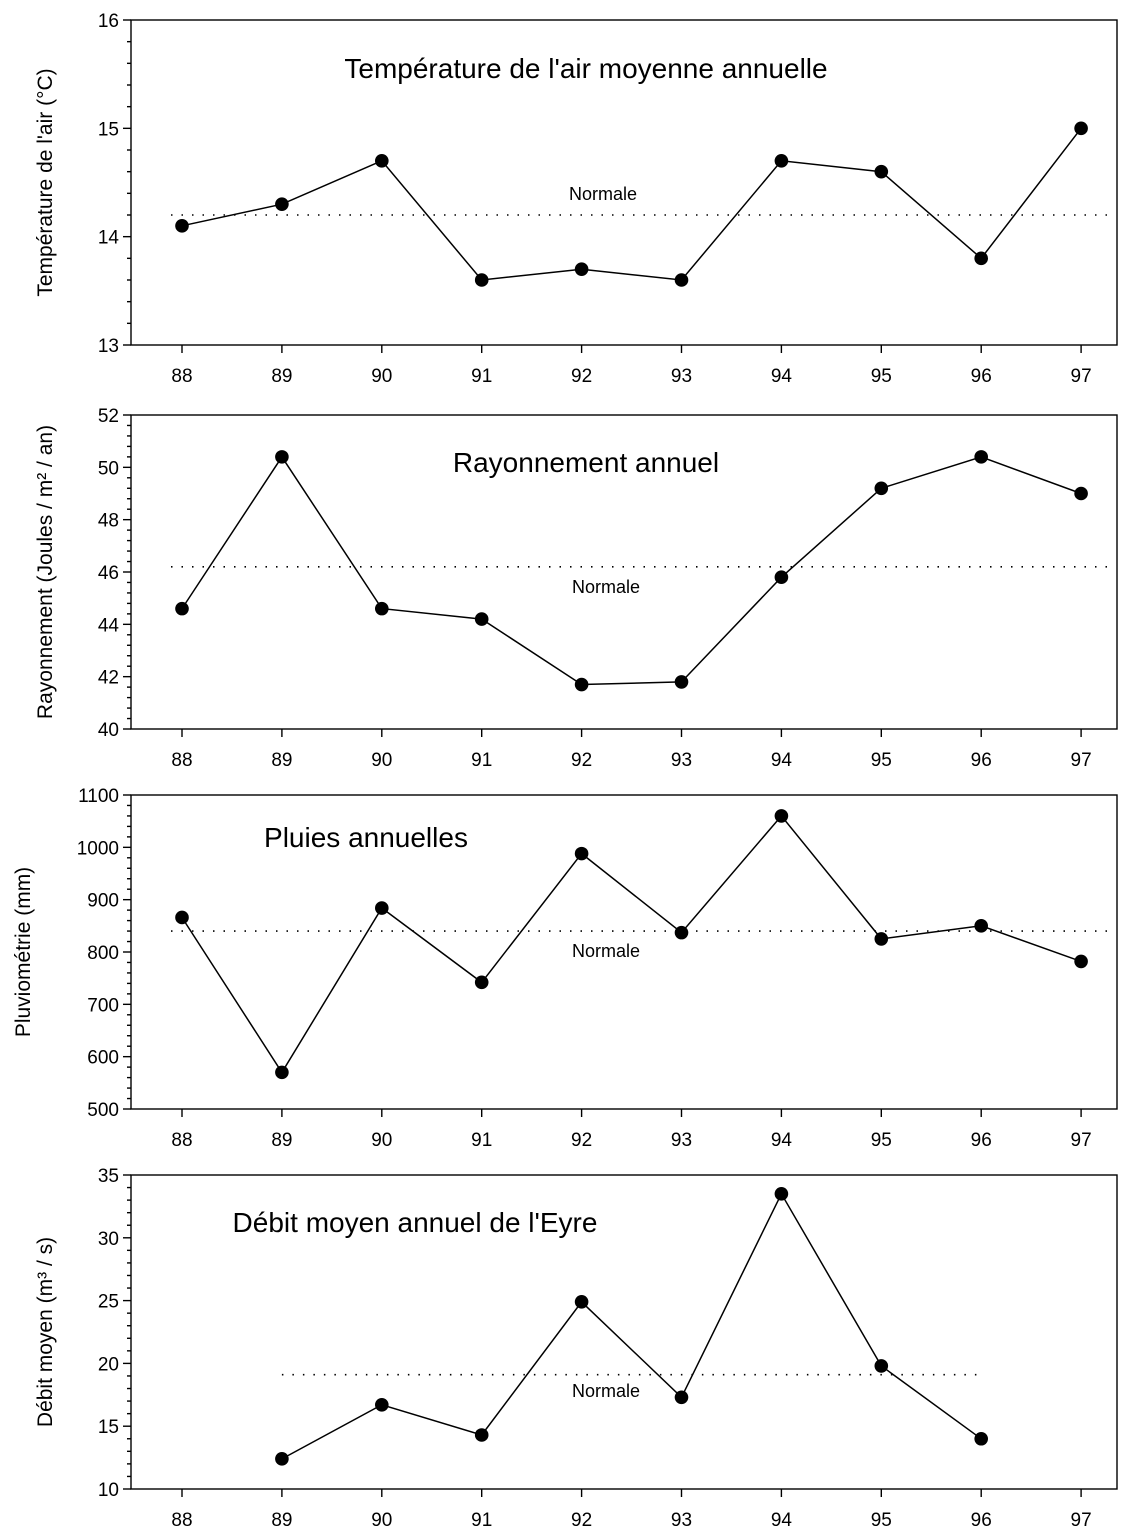 The width and height of the screenshot is (1130, 1531). Describe the element at coordinates (415, 1222) in the screenshot. I see `chart-title: Débit moyen annuel de l'Eyre` at that location.